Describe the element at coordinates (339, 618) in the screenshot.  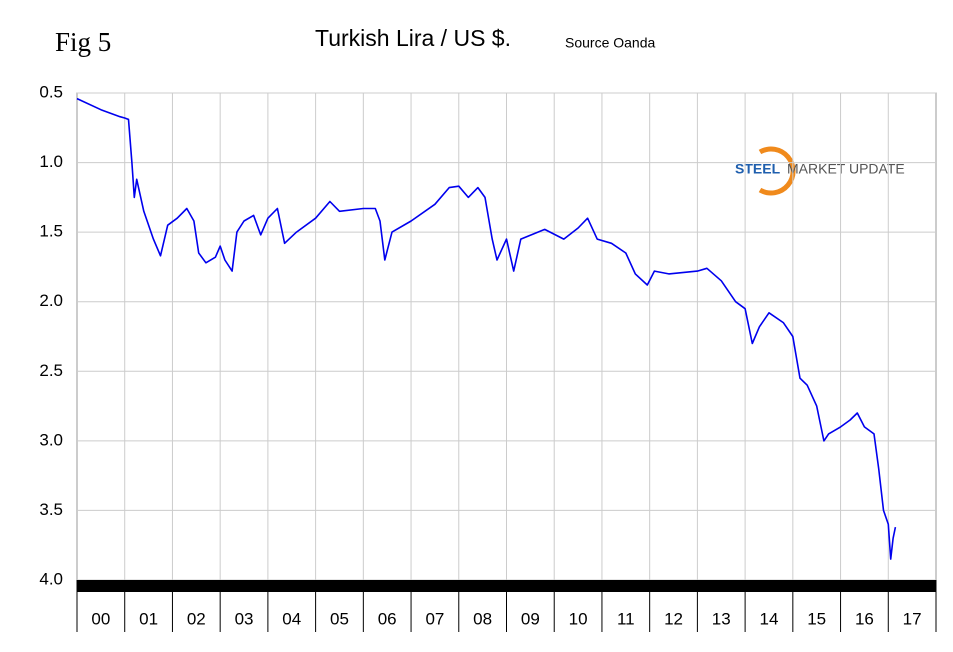
I see `x-tick-label: 05` at that location.